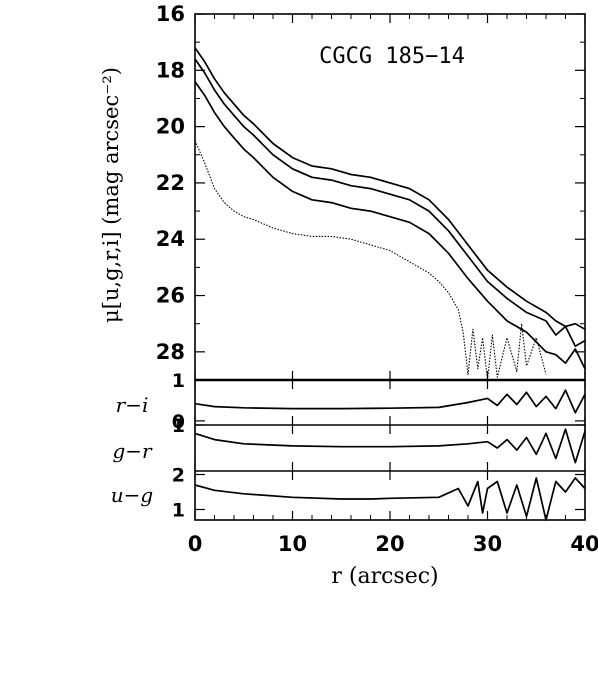  What do you see at coordinates (195, 544) in the screenshot?
I see `x-tick-label: 0` at bounding box center [195, 544].